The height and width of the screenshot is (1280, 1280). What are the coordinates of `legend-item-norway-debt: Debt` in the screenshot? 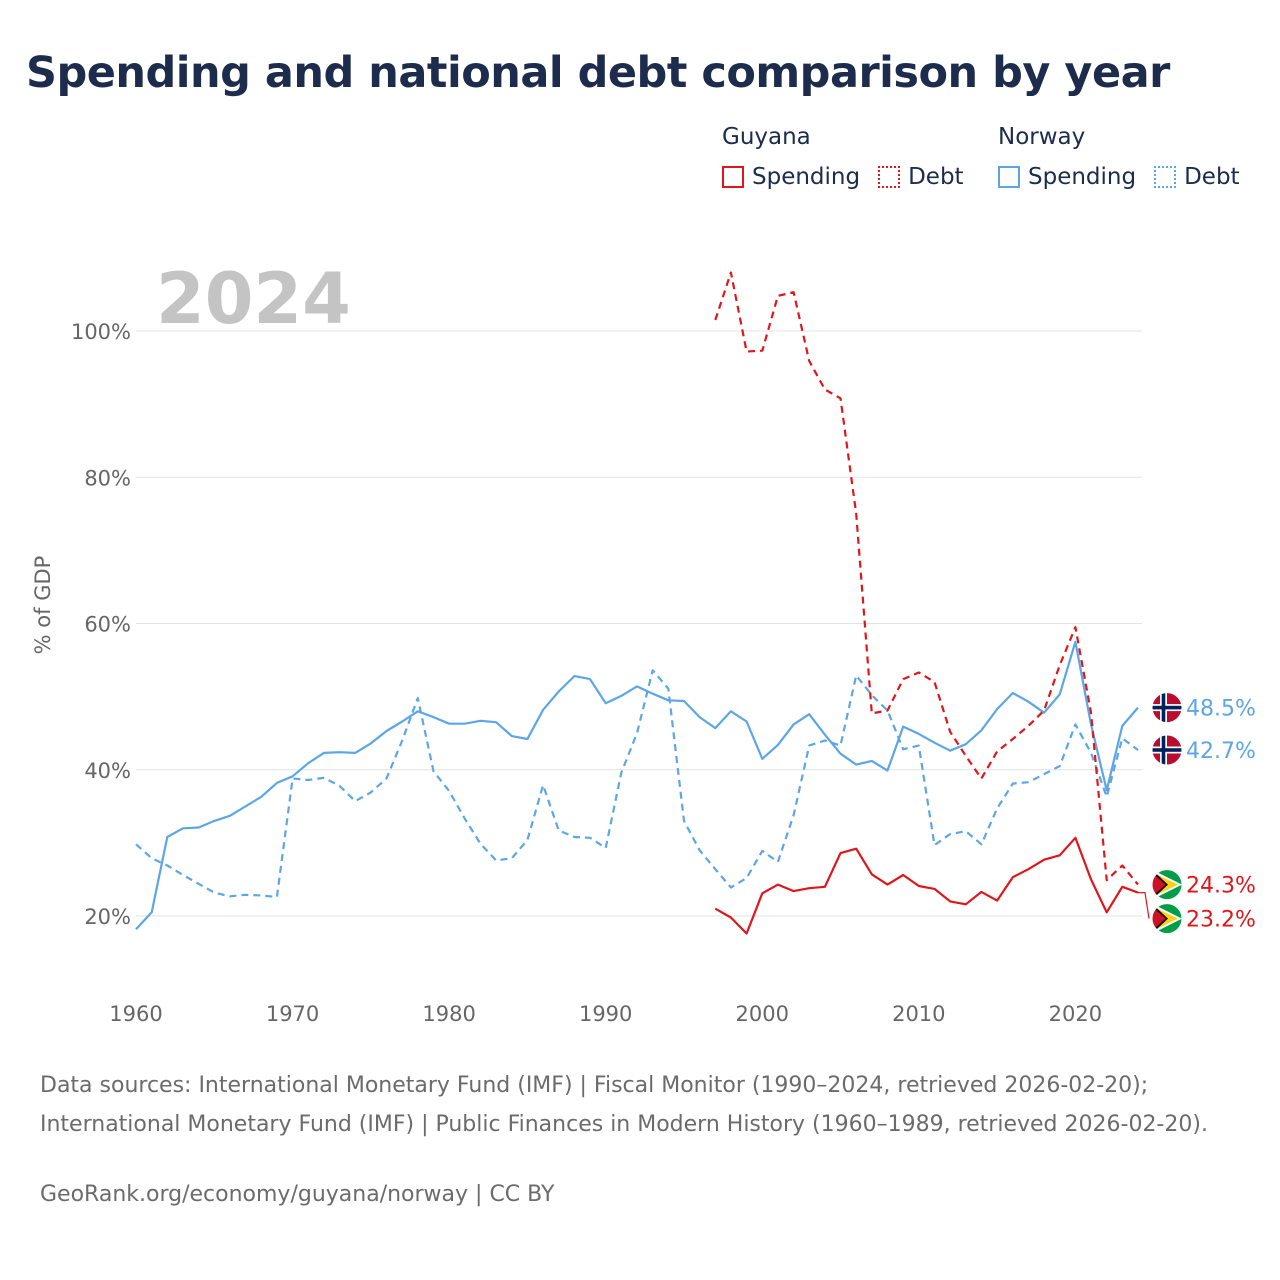 It's located at (1197, 177).